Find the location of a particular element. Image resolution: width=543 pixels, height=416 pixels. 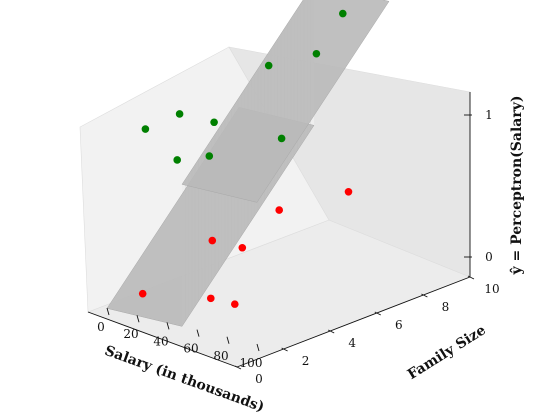

data-point-s1-p6 is located at coordinates (348, 192).